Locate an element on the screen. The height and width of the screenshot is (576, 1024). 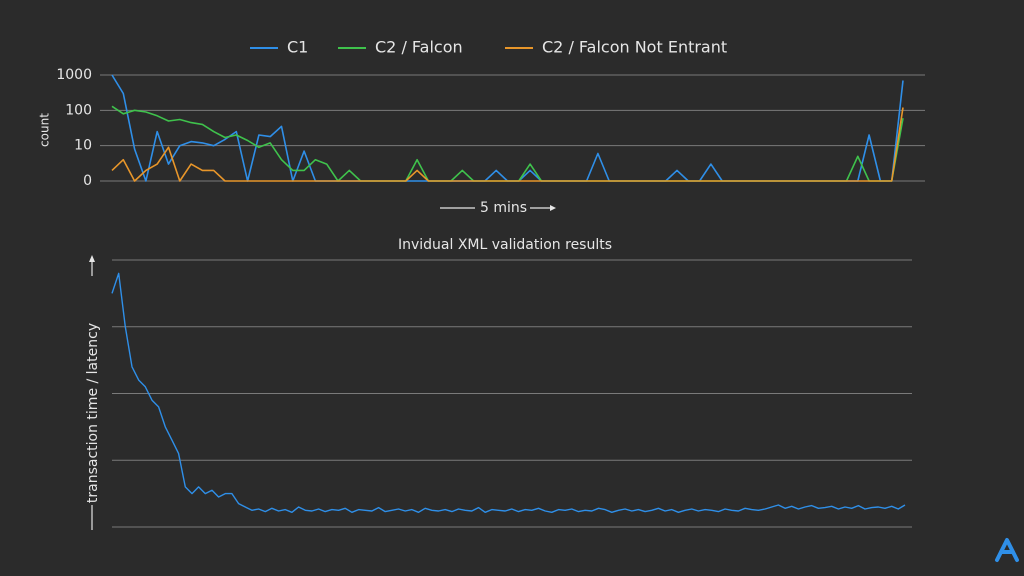
y-axis-label: count is located at coordinates (45, 130).